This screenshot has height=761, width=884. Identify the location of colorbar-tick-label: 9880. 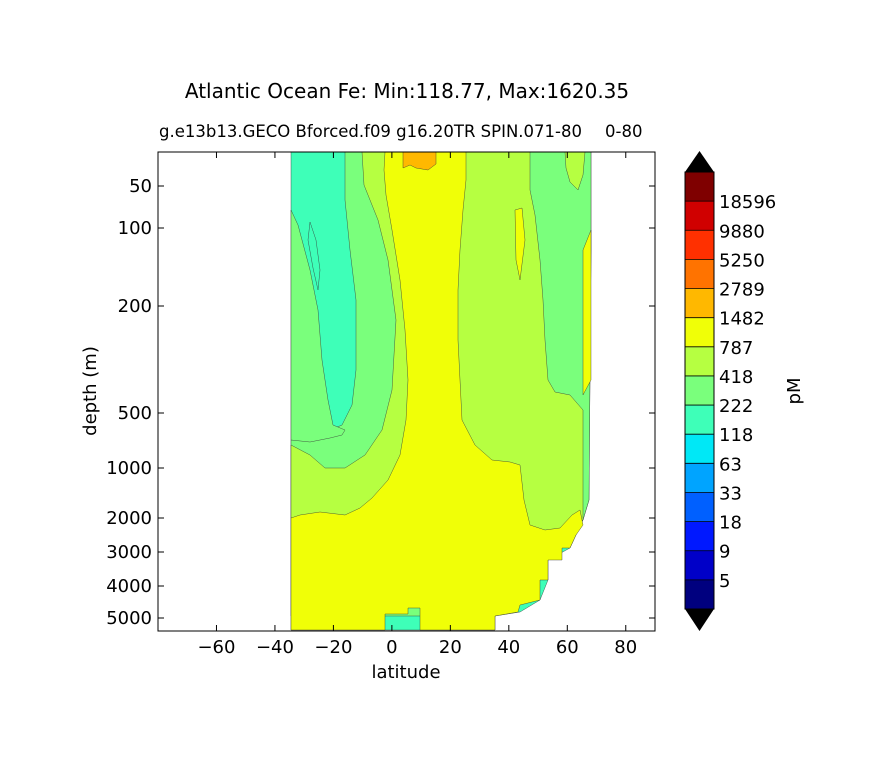
(742, 231).